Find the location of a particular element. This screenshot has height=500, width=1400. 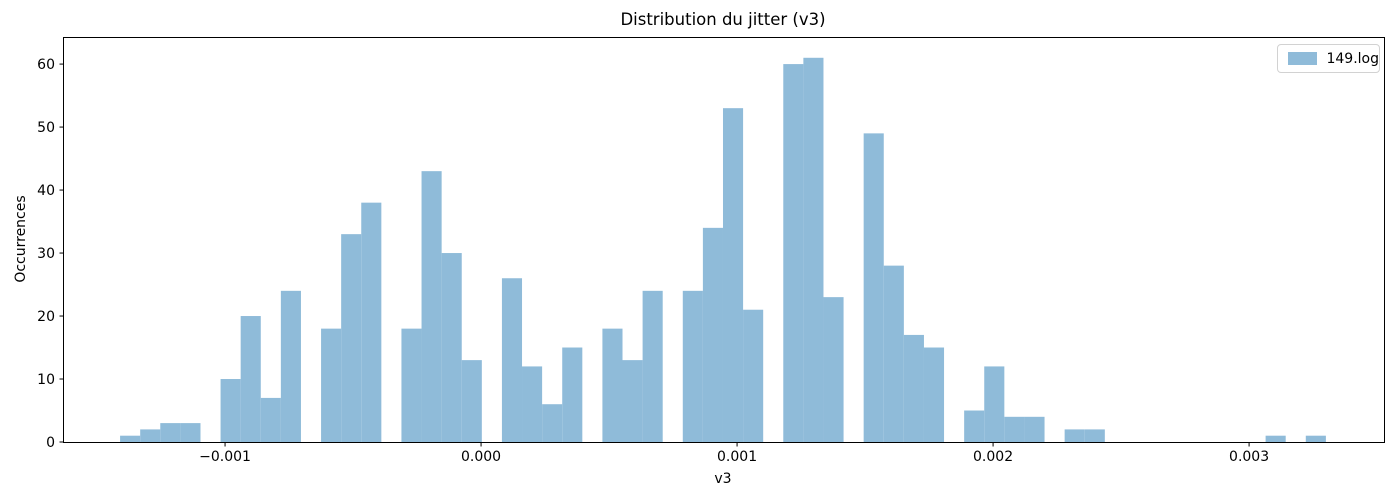

y-axis-label: Occurrences is located at coordinates (21, 239).